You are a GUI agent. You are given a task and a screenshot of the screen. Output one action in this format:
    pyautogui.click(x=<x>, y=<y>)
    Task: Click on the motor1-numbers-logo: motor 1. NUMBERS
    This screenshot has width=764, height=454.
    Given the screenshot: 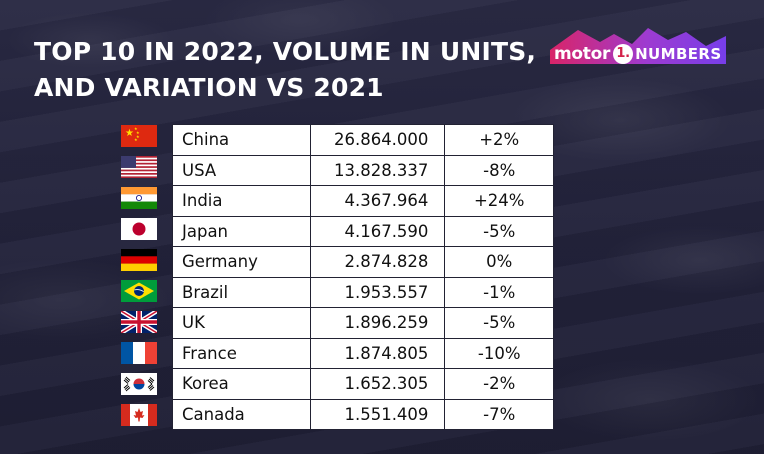 What is the action you would take?
    pyautogui.click(x=638, y=46)
    